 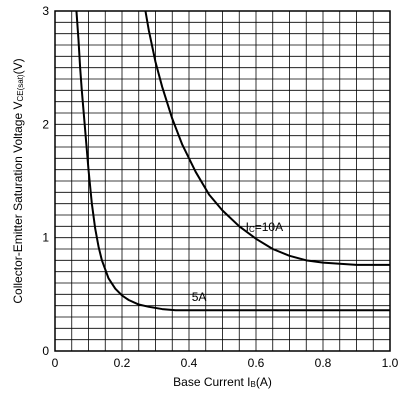 I want to click on x-tick-label: 0.8, so click(x=323, y=363).